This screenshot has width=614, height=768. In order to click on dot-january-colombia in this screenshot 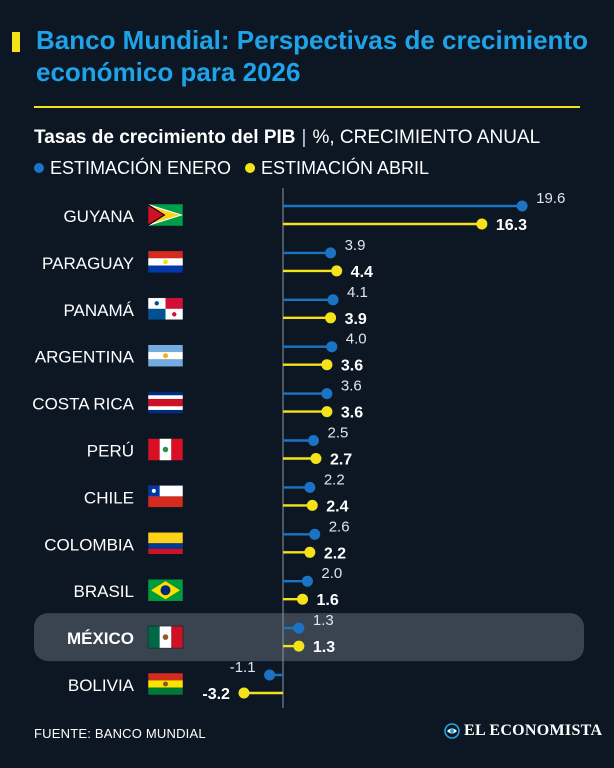, I will do `click(315, 534)`.